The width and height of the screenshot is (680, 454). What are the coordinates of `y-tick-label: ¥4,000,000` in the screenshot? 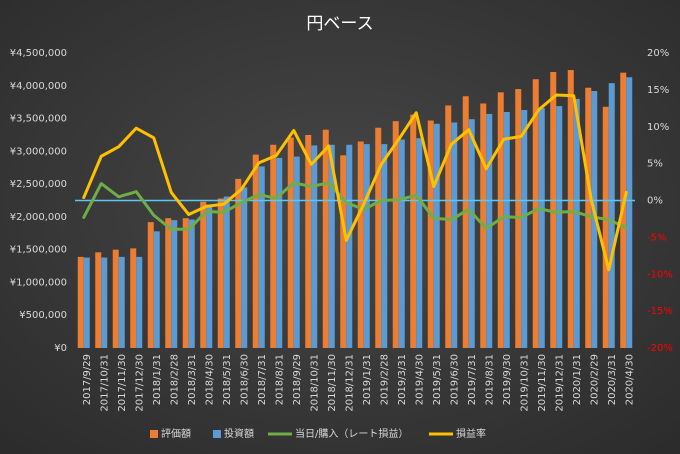 It's located at (38, 86).